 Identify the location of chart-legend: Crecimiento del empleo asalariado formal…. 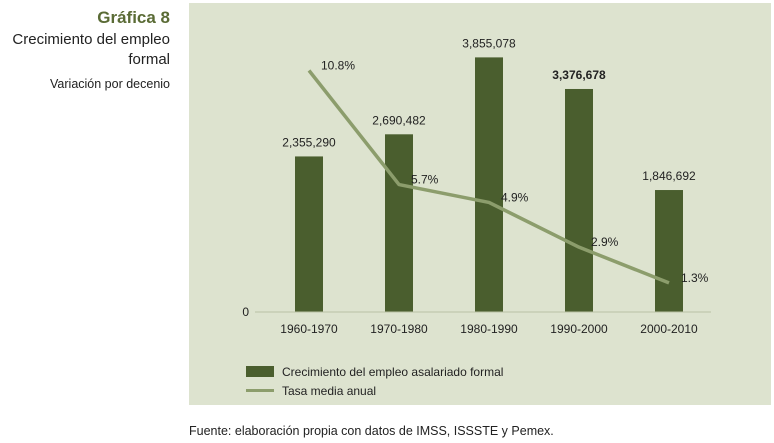
(374, 381).